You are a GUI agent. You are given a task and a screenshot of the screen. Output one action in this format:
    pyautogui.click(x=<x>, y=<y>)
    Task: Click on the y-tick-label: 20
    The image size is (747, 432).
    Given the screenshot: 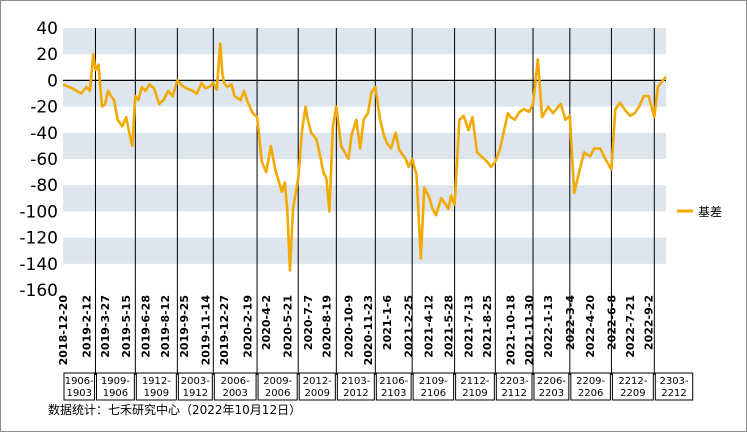 What is the action you would take?
    pyautogui.click(x=47, y=55)
    